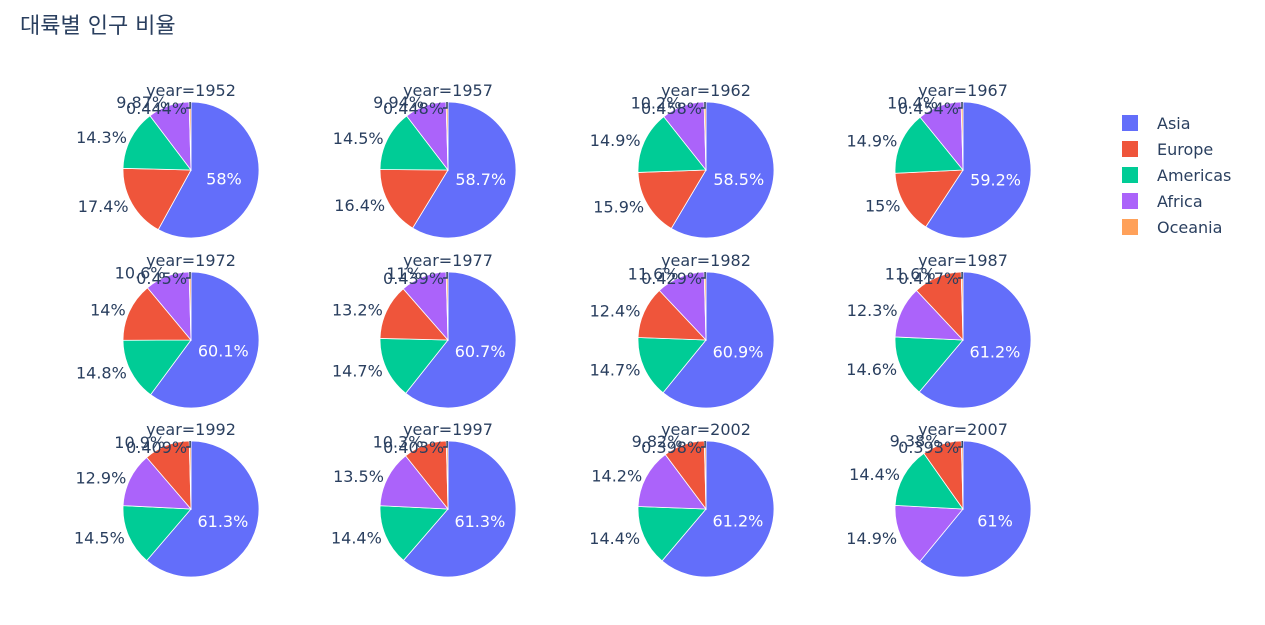 The height and width of the screenshot is (625, 1265). What do you see at coordinates (915, 441) in the screenshot?
I see `label-europe: 9.38%` at bounding box center [915, 441].